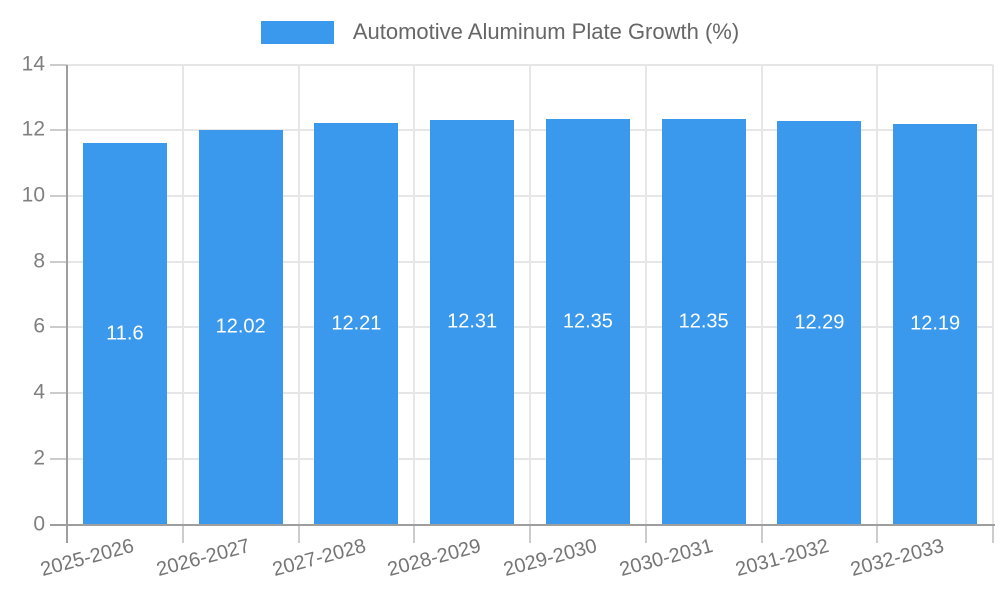 This screenshot has height=600, width=1000. What do you see at coordinates (203, 558) in the screenshot?
I see `x-axis-tick-label: 2026-2027` at bounding box center [203, 558].